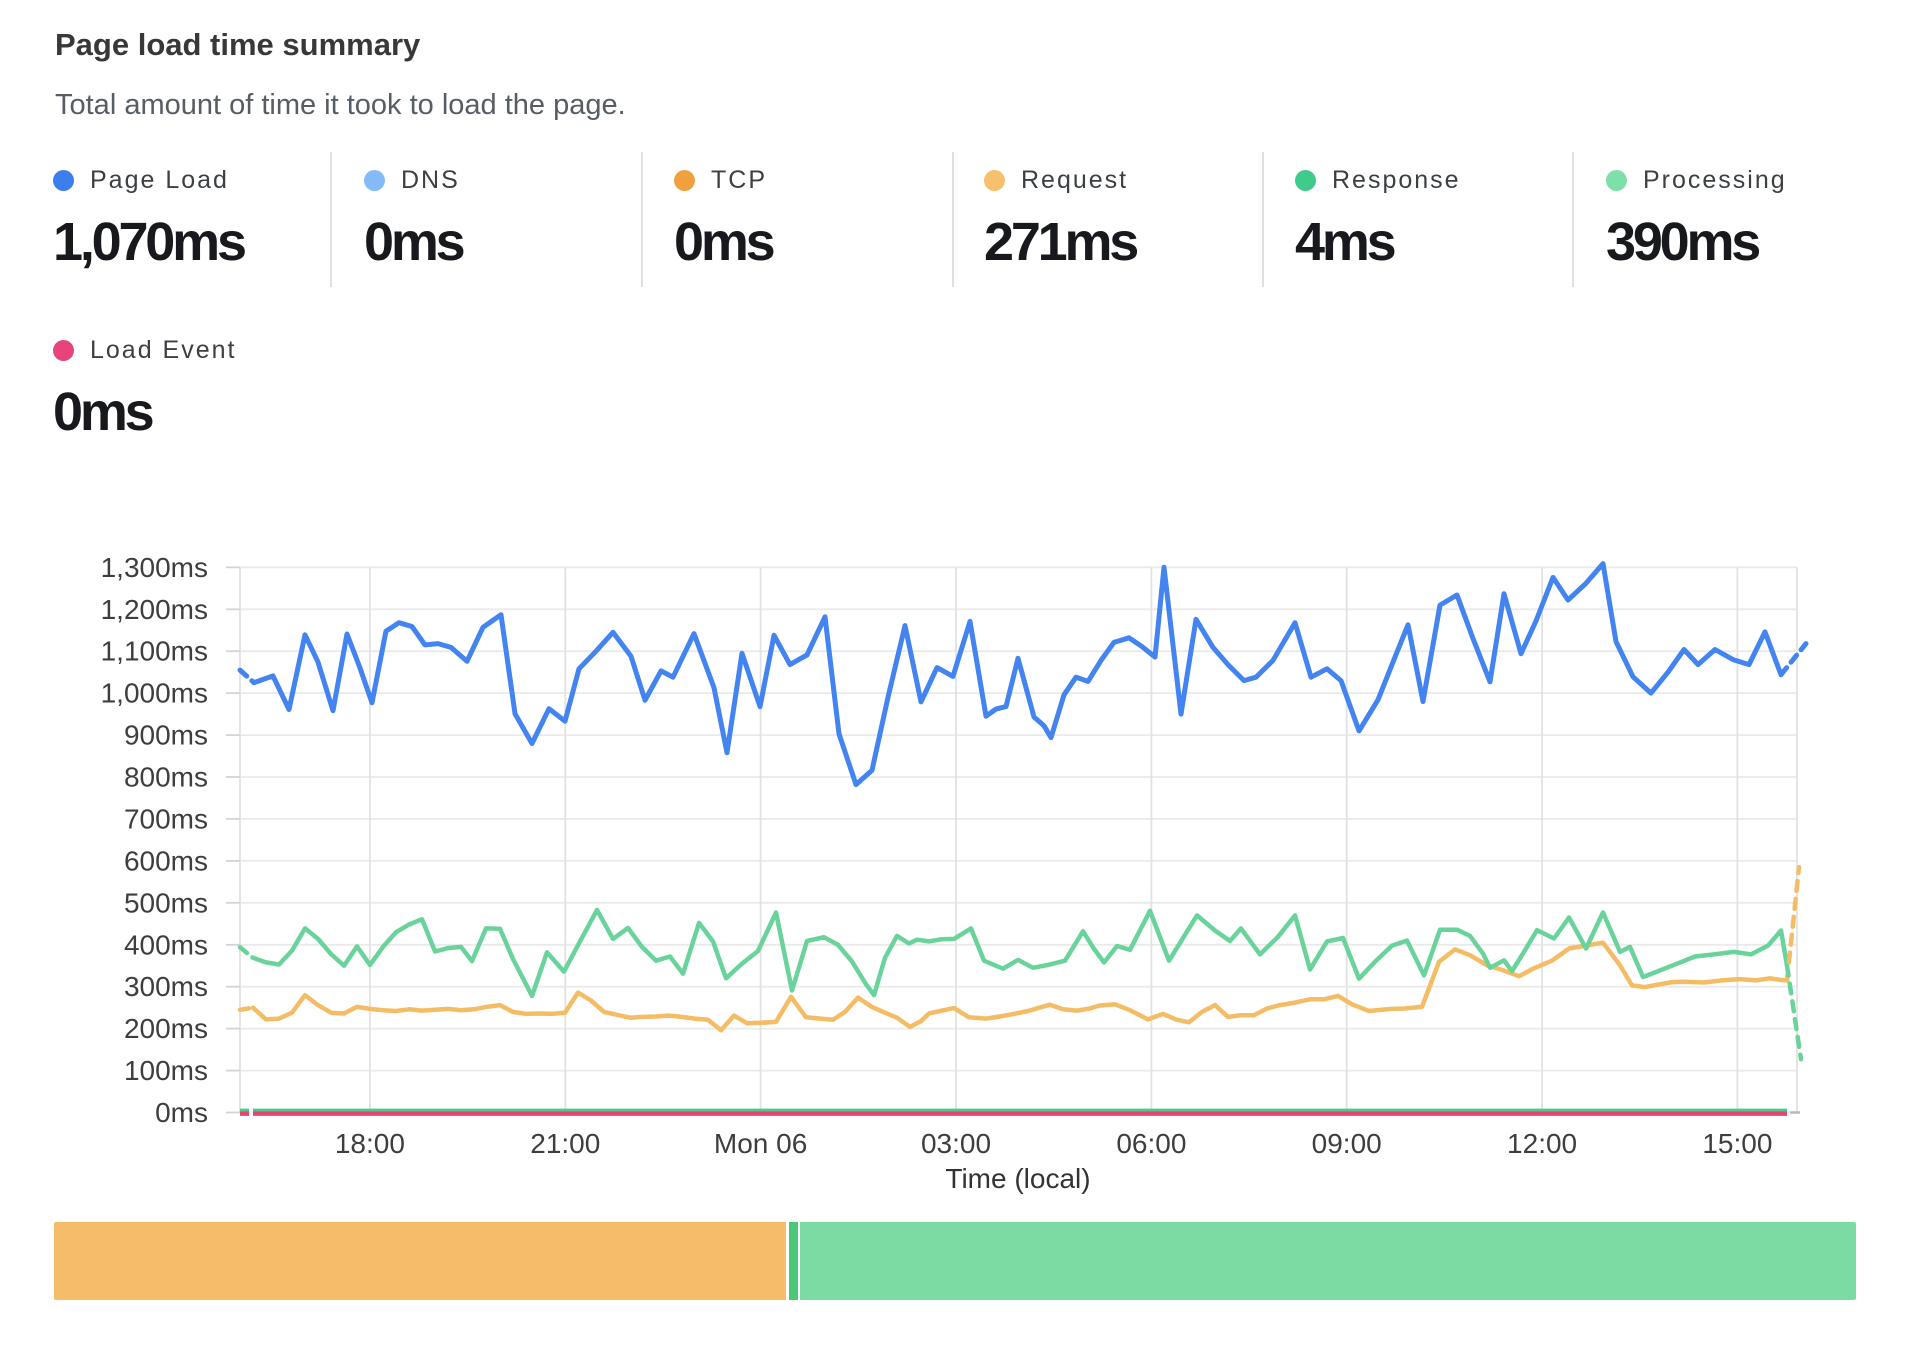 The image size is (1910, 1352). I want to click on svg-text: 800ms, so click(166, 777).